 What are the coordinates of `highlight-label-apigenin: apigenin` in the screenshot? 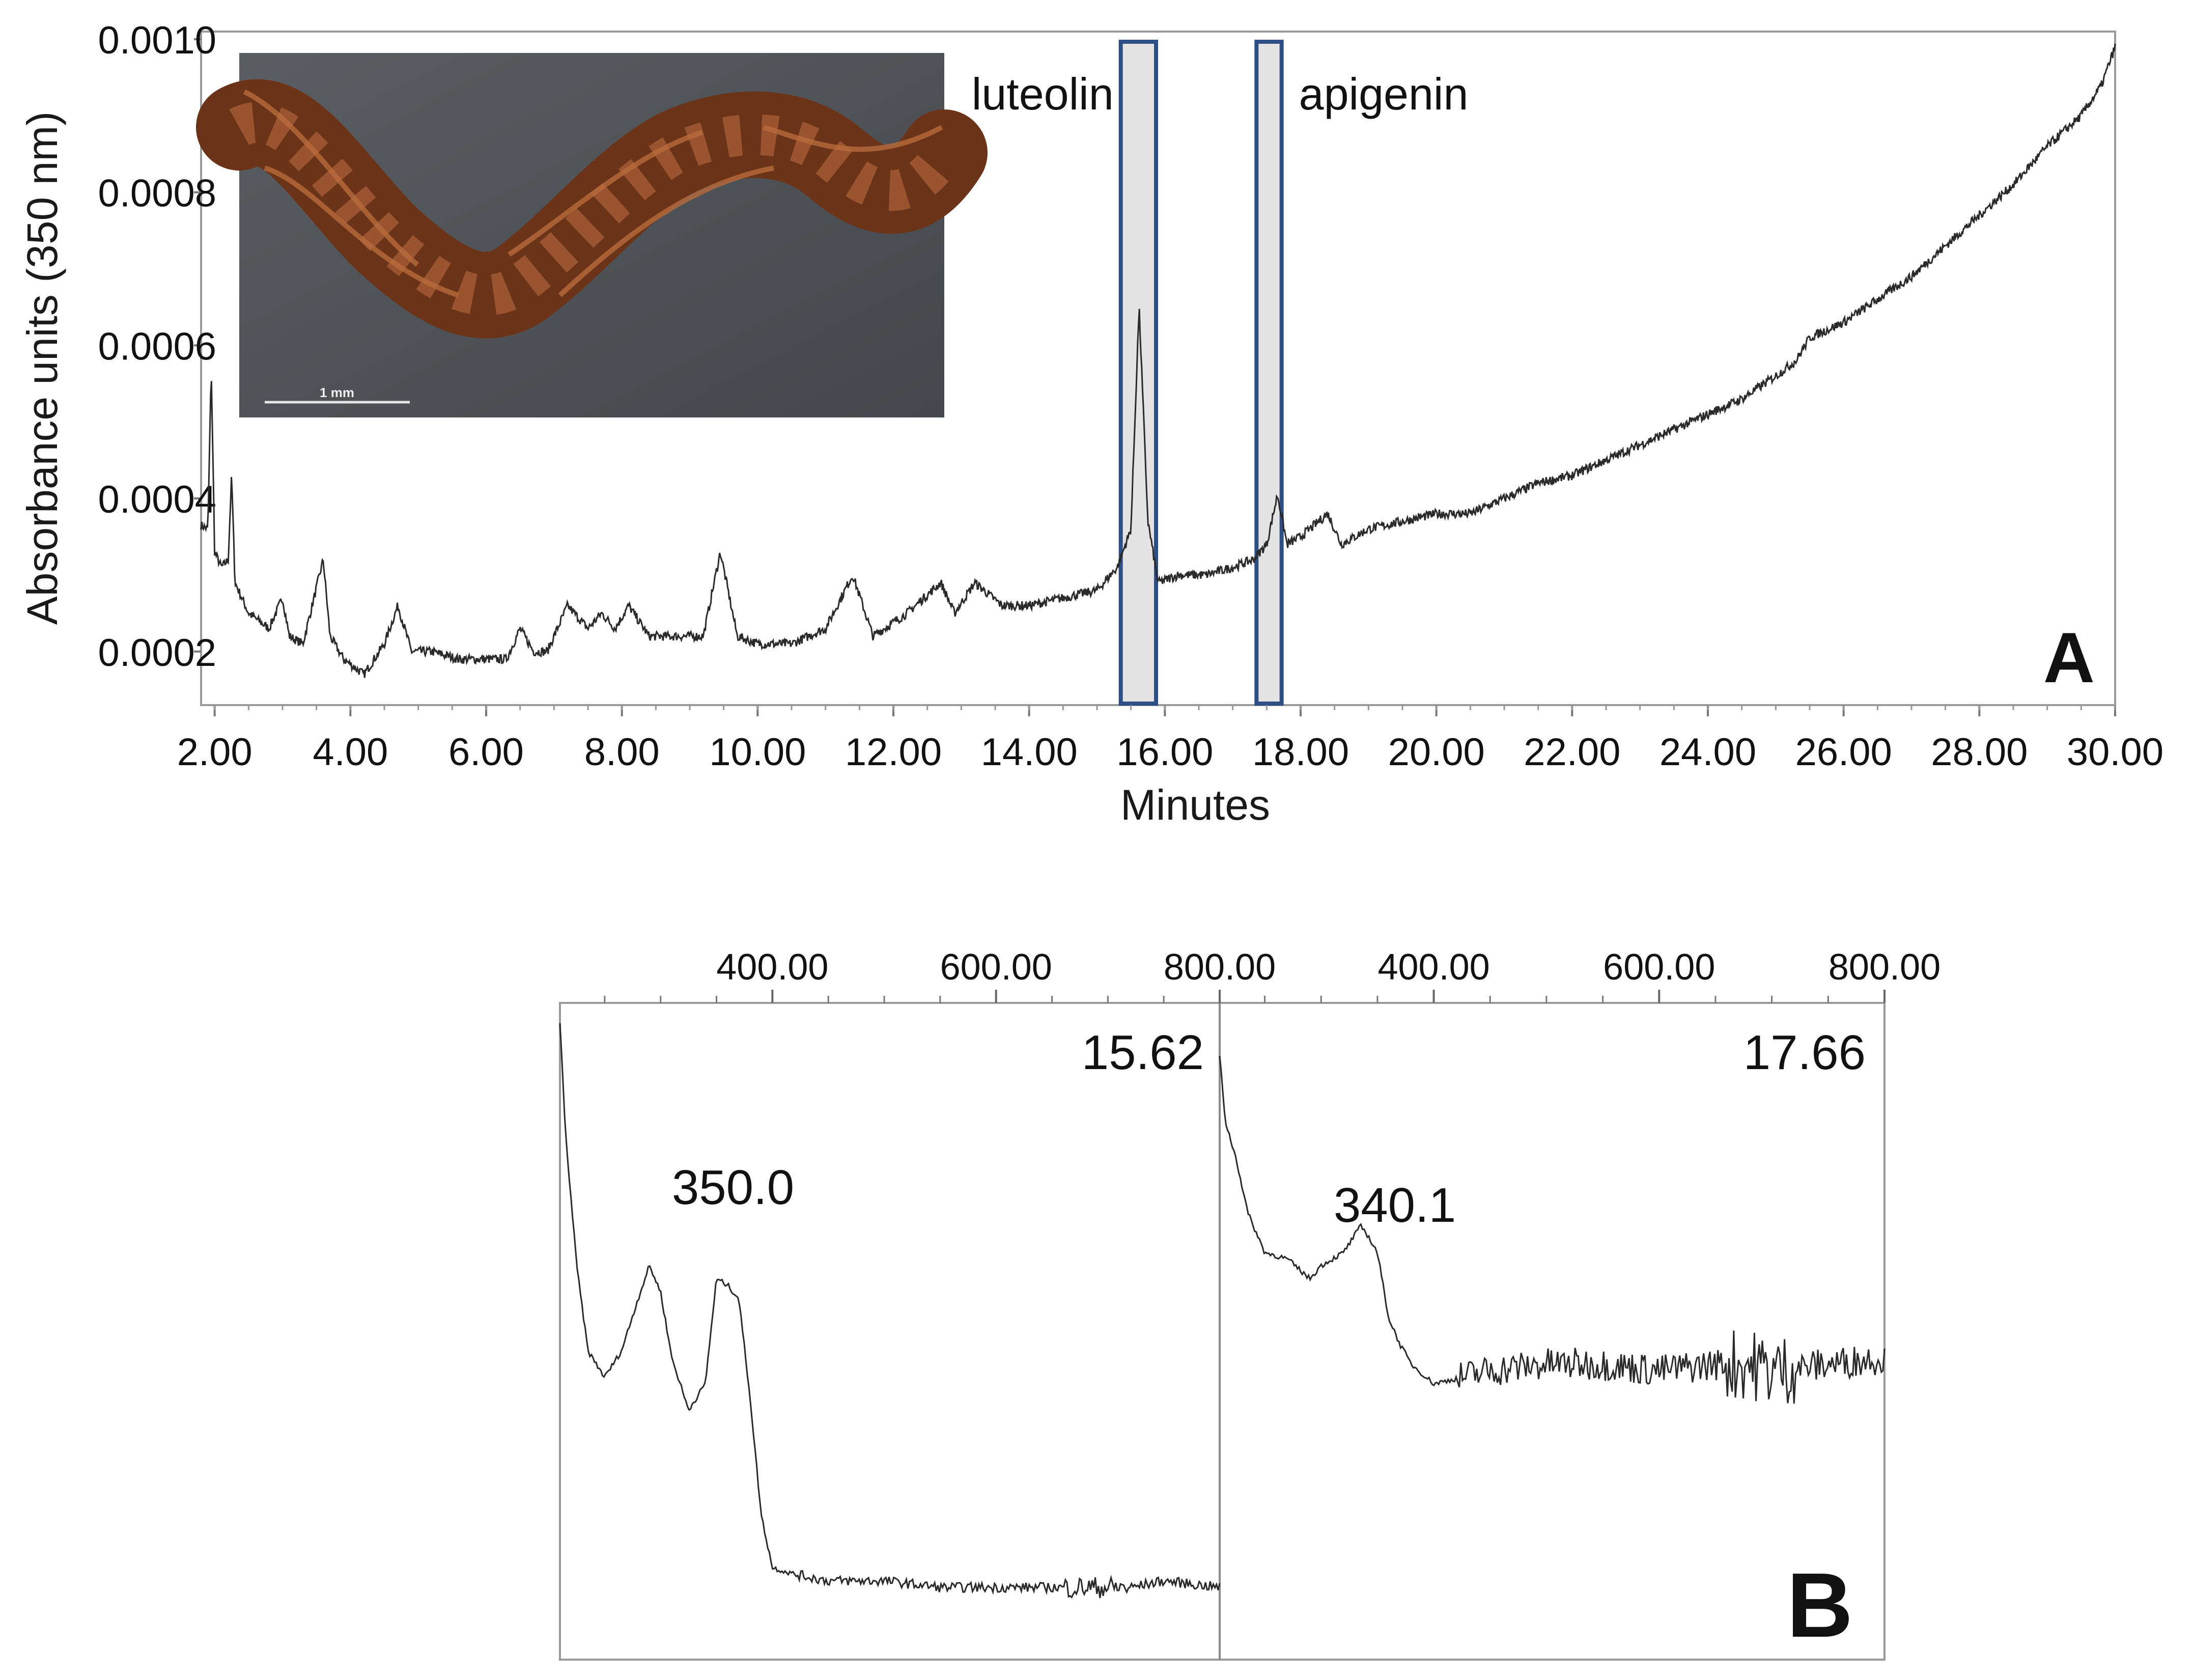 It's located at (1384, 94).